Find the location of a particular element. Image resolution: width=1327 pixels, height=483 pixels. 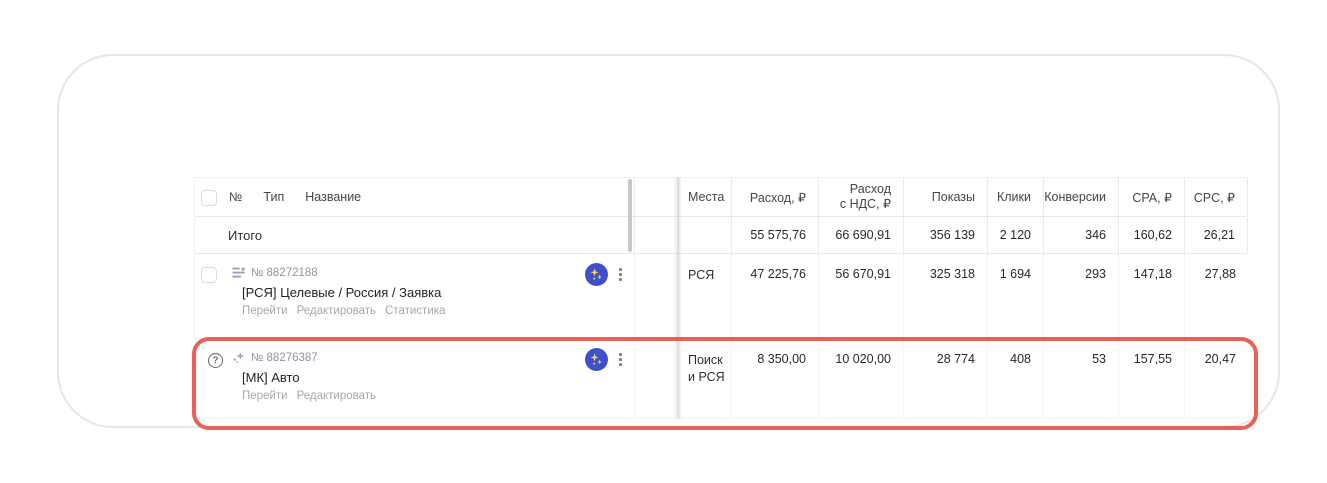

campaign-id-line: № 88272188 is located at coordinates (433, 272).